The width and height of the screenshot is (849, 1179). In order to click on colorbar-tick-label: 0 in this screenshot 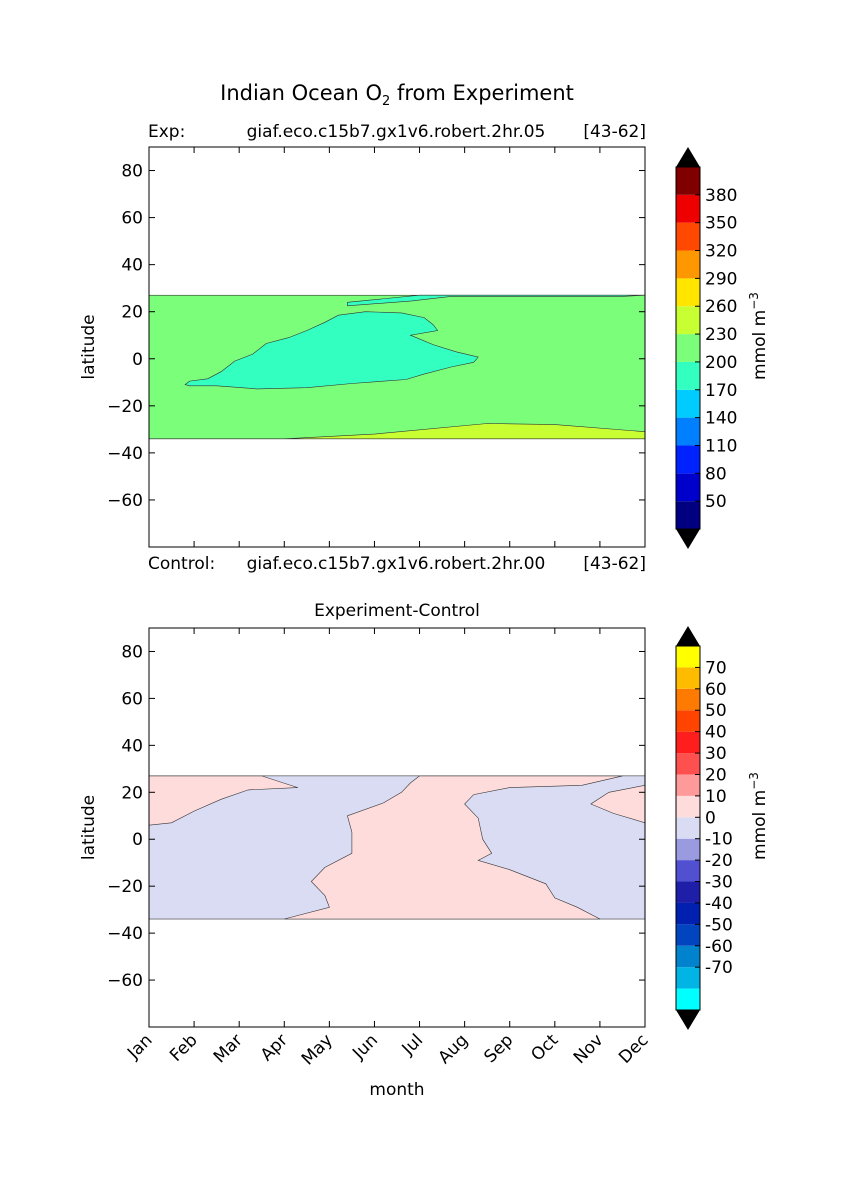, I will do `click(710, 818)`.